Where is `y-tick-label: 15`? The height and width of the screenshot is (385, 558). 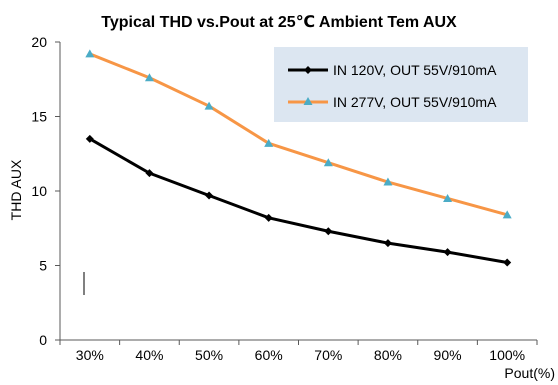 y-tick-label: 15 is located at coordinates (39, 117).